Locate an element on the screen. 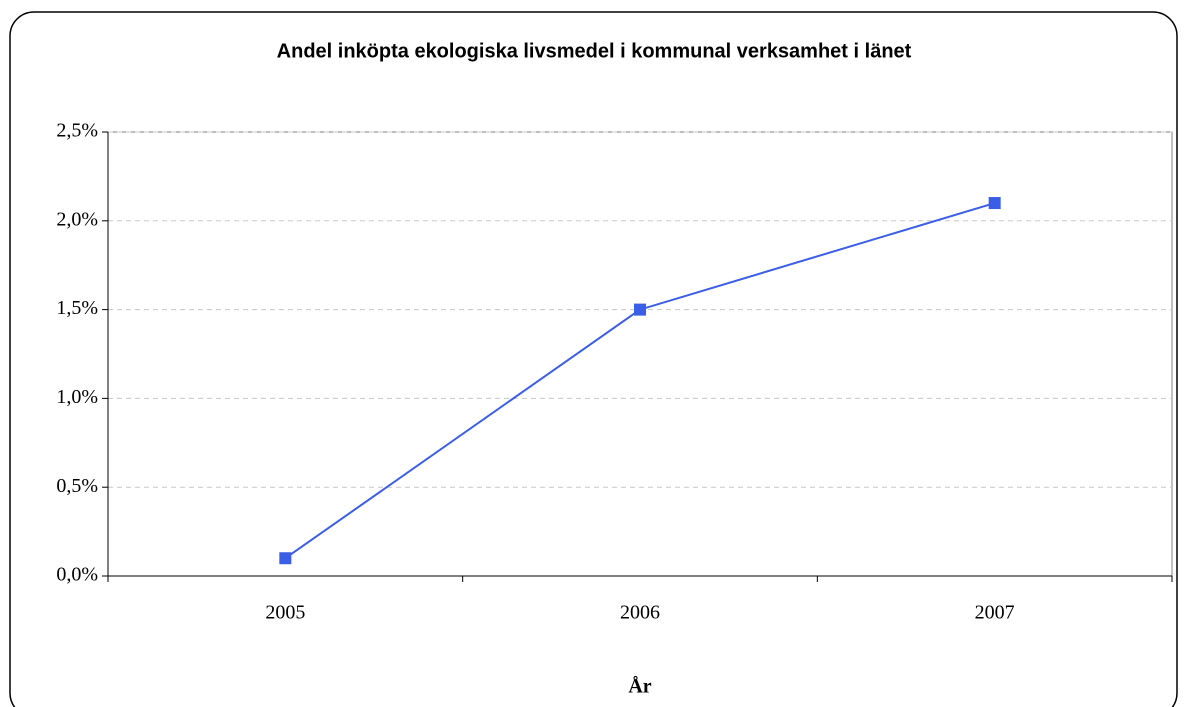 The height and width of the screenshot is (707, 1188). y-tick-label: 1,0% is located at coordinates (77, 397).